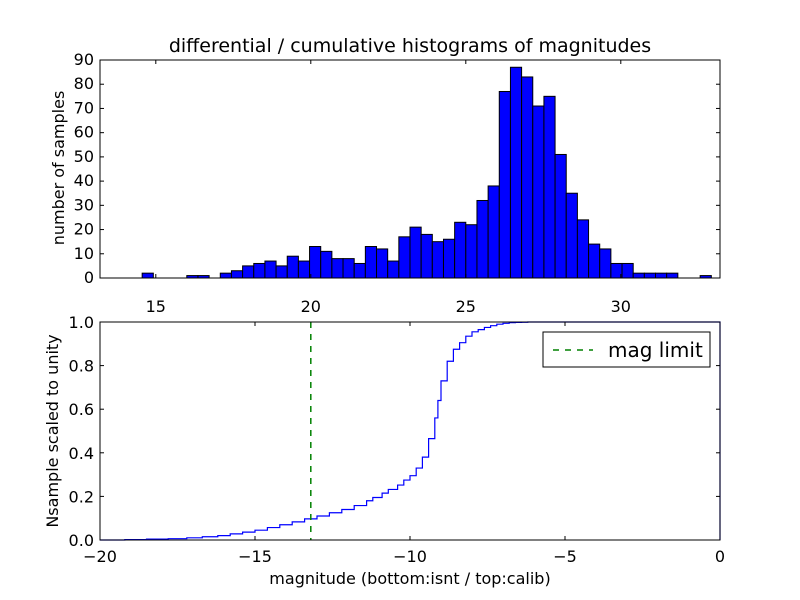  Describe the element at coordinates (81, 453) in the screenshot. I see `bottom-y-tick-label: 0.4` at that location.